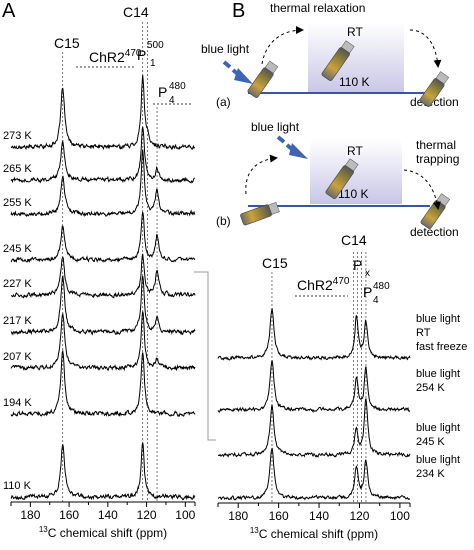  What do you see at coordinates (355, 32) in the screenshot?
I see `scheme-a-rt-label: RT` at bounding box center [355, 32].